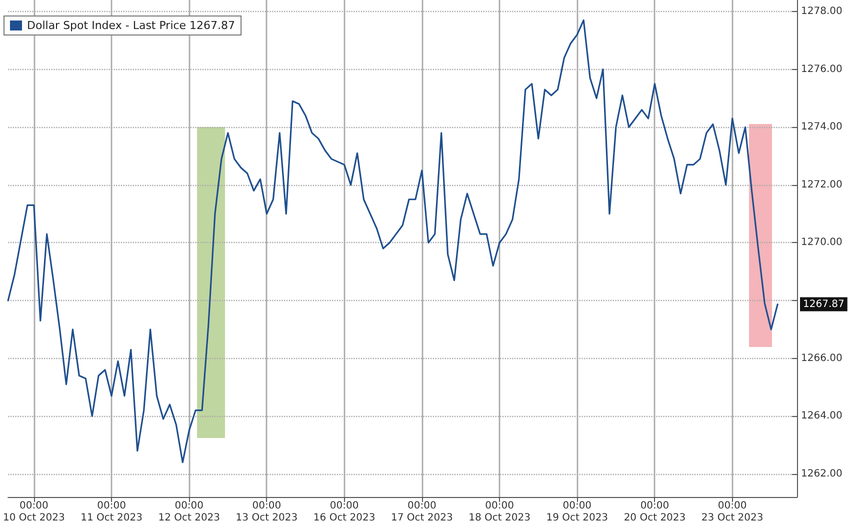 The width and height of the screenshot is (848, 527). I want to click on x-tick-label: 00:00 19 Oct 2023, so click(577, 512).